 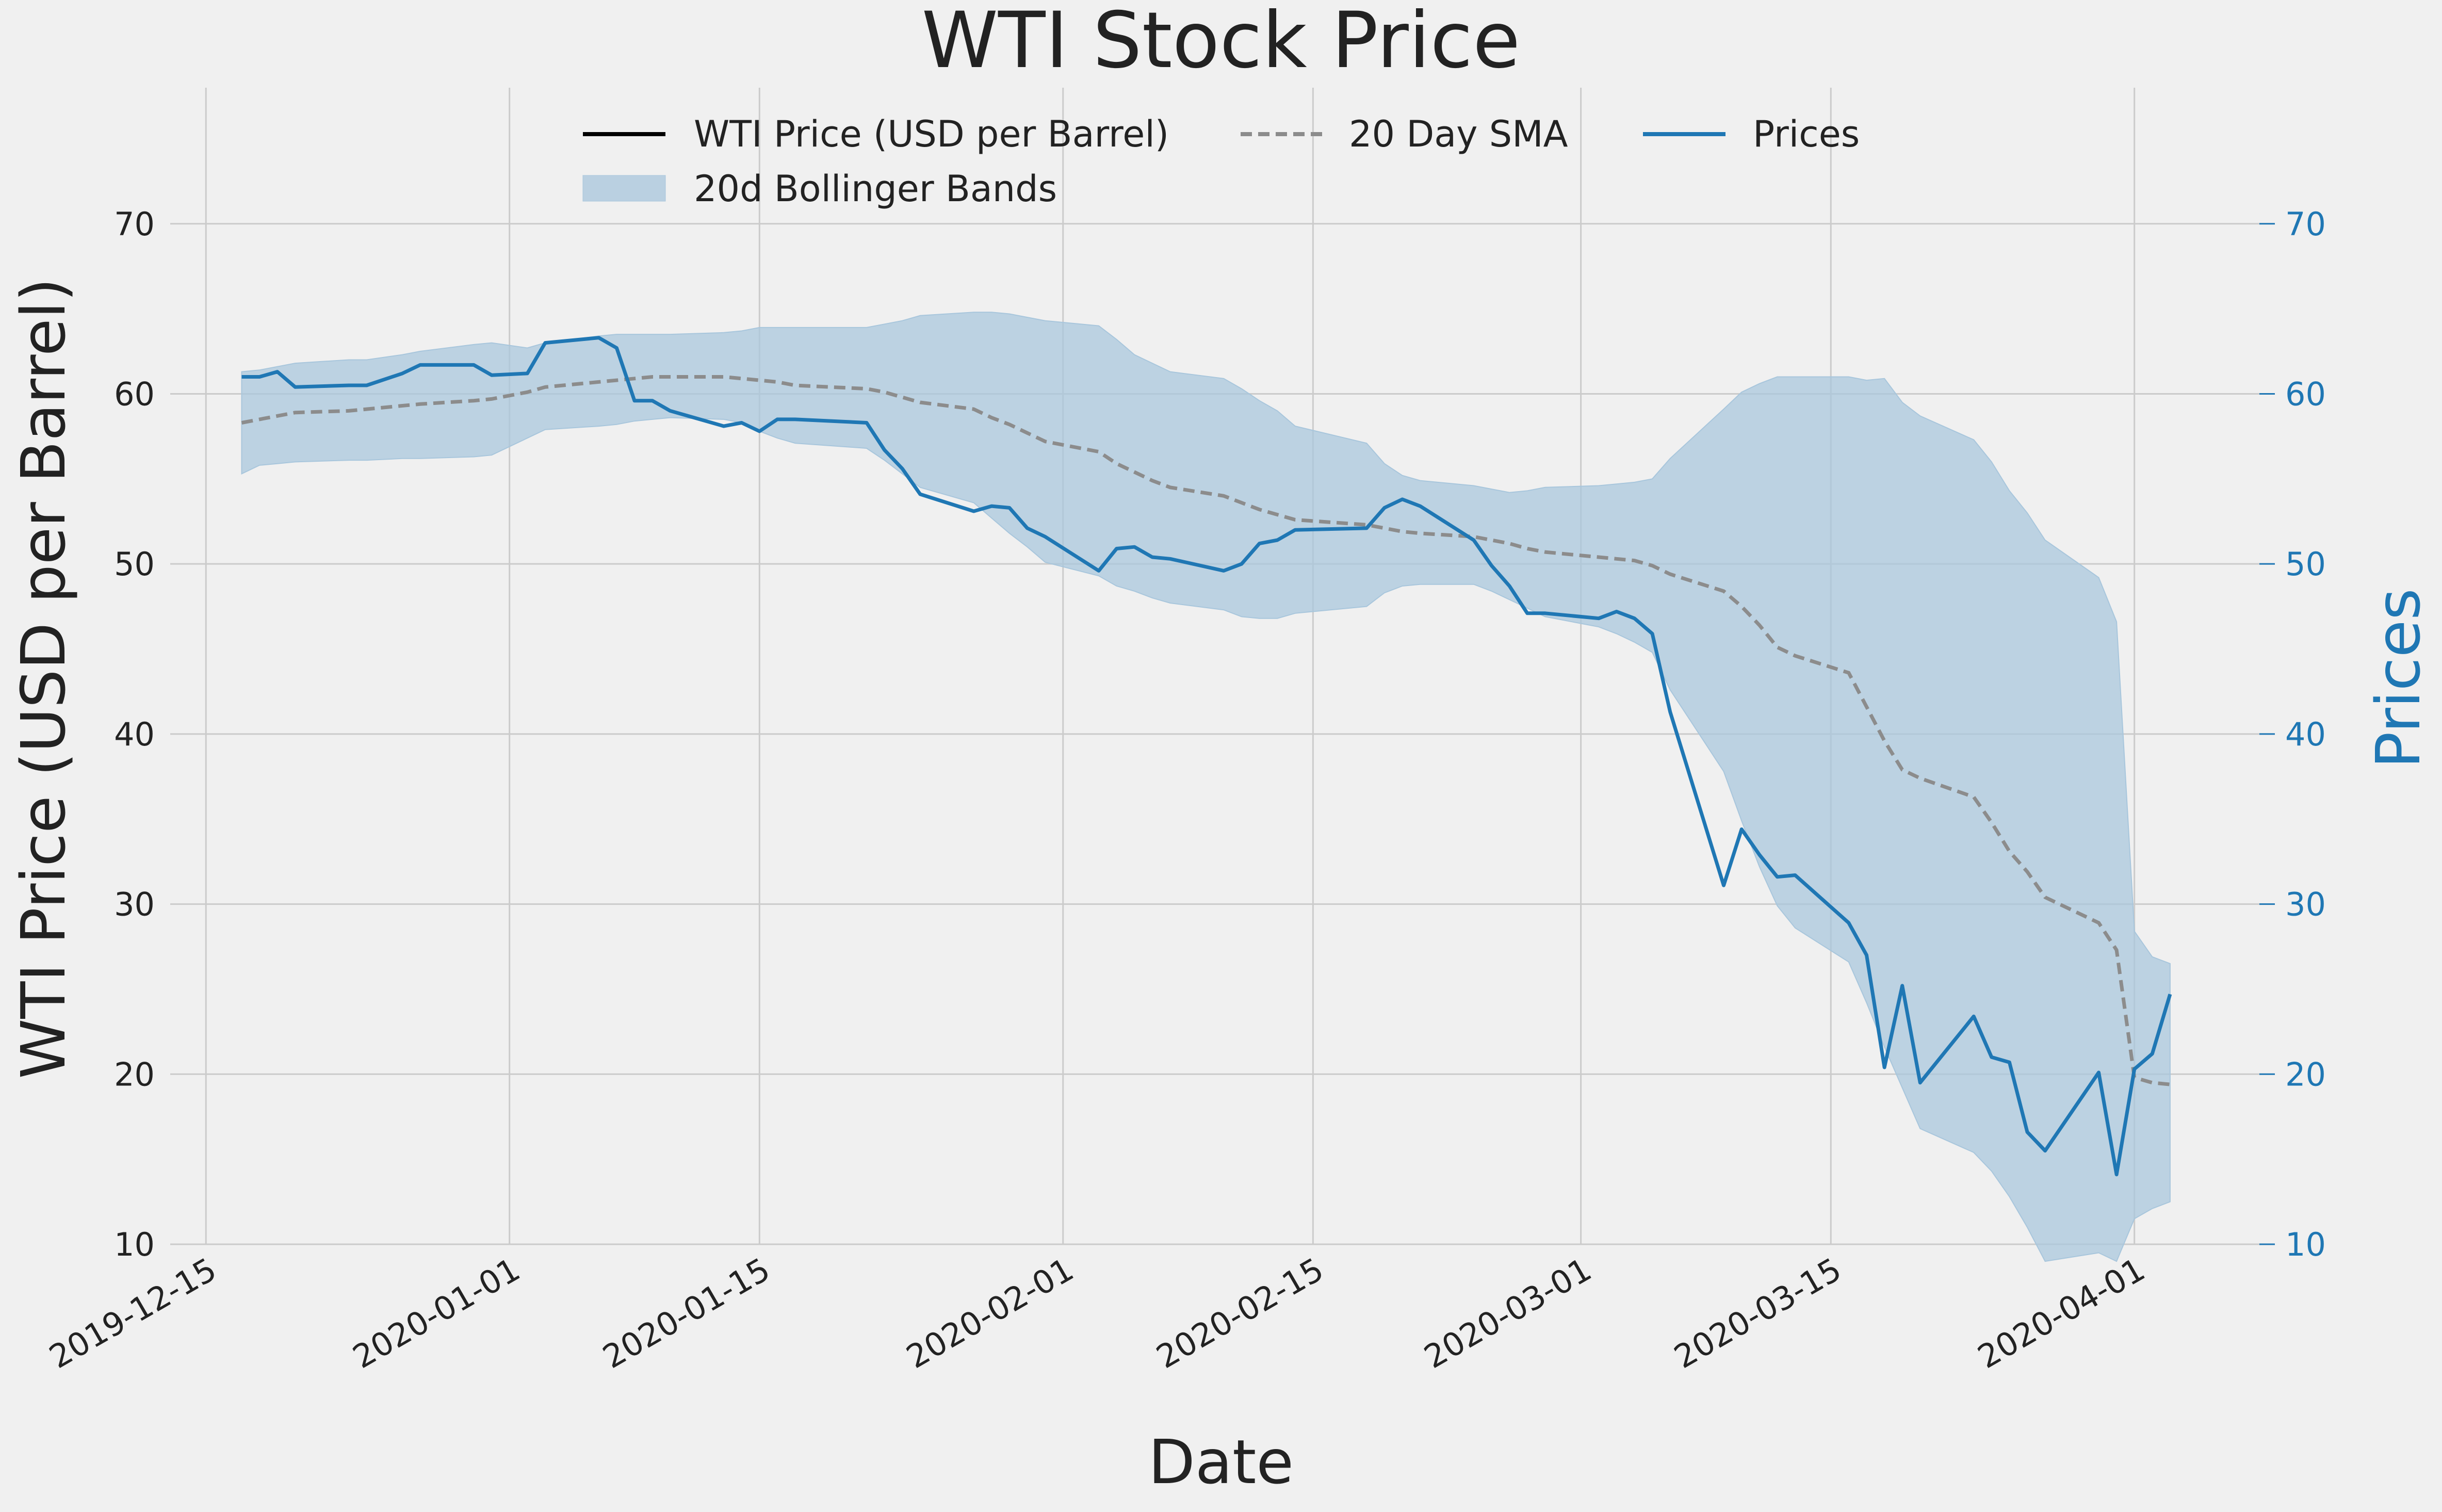 What do you see at coordinates (876, 189) in the screenshot?
I see `legend-label-bands: 20d Bollinger Bands` at bounding box center [876, 189].